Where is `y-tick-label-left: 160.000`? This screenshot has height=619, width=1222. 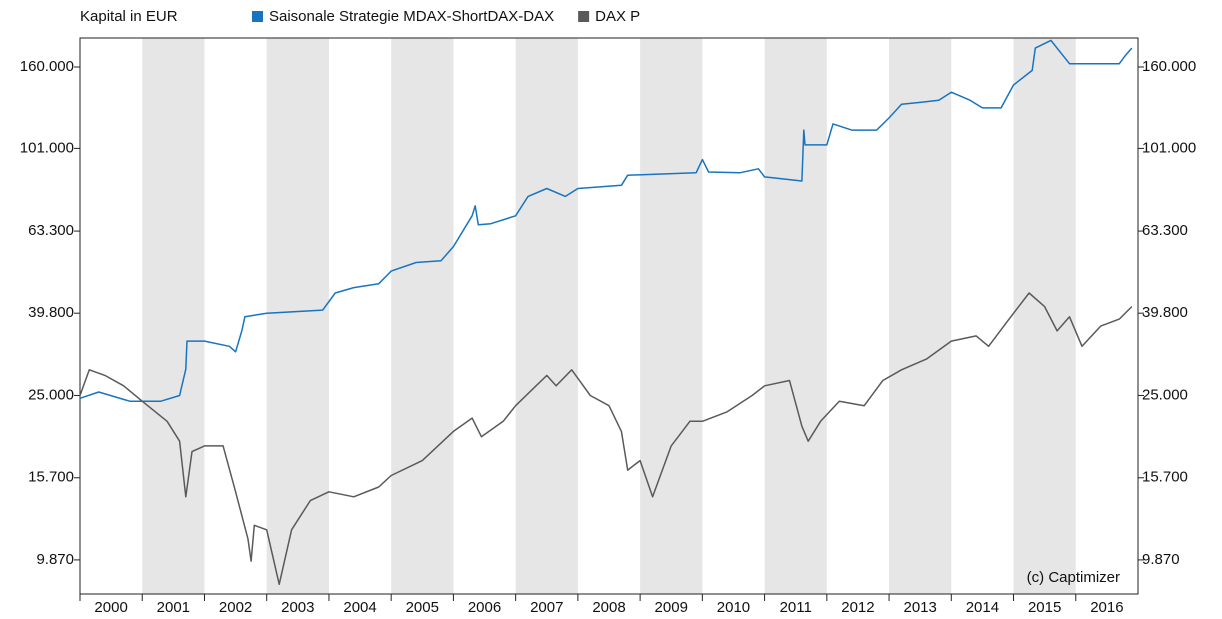 y-tick-label-left: 160.000 is located at coordinates (47, 66).